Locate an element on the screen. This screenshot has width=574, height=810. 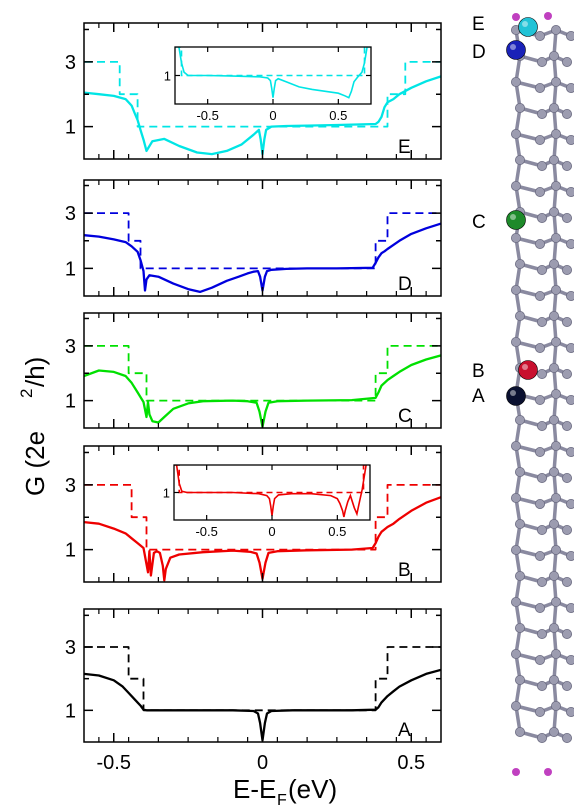
panel-frame-a is located at coordinates (262, 675).